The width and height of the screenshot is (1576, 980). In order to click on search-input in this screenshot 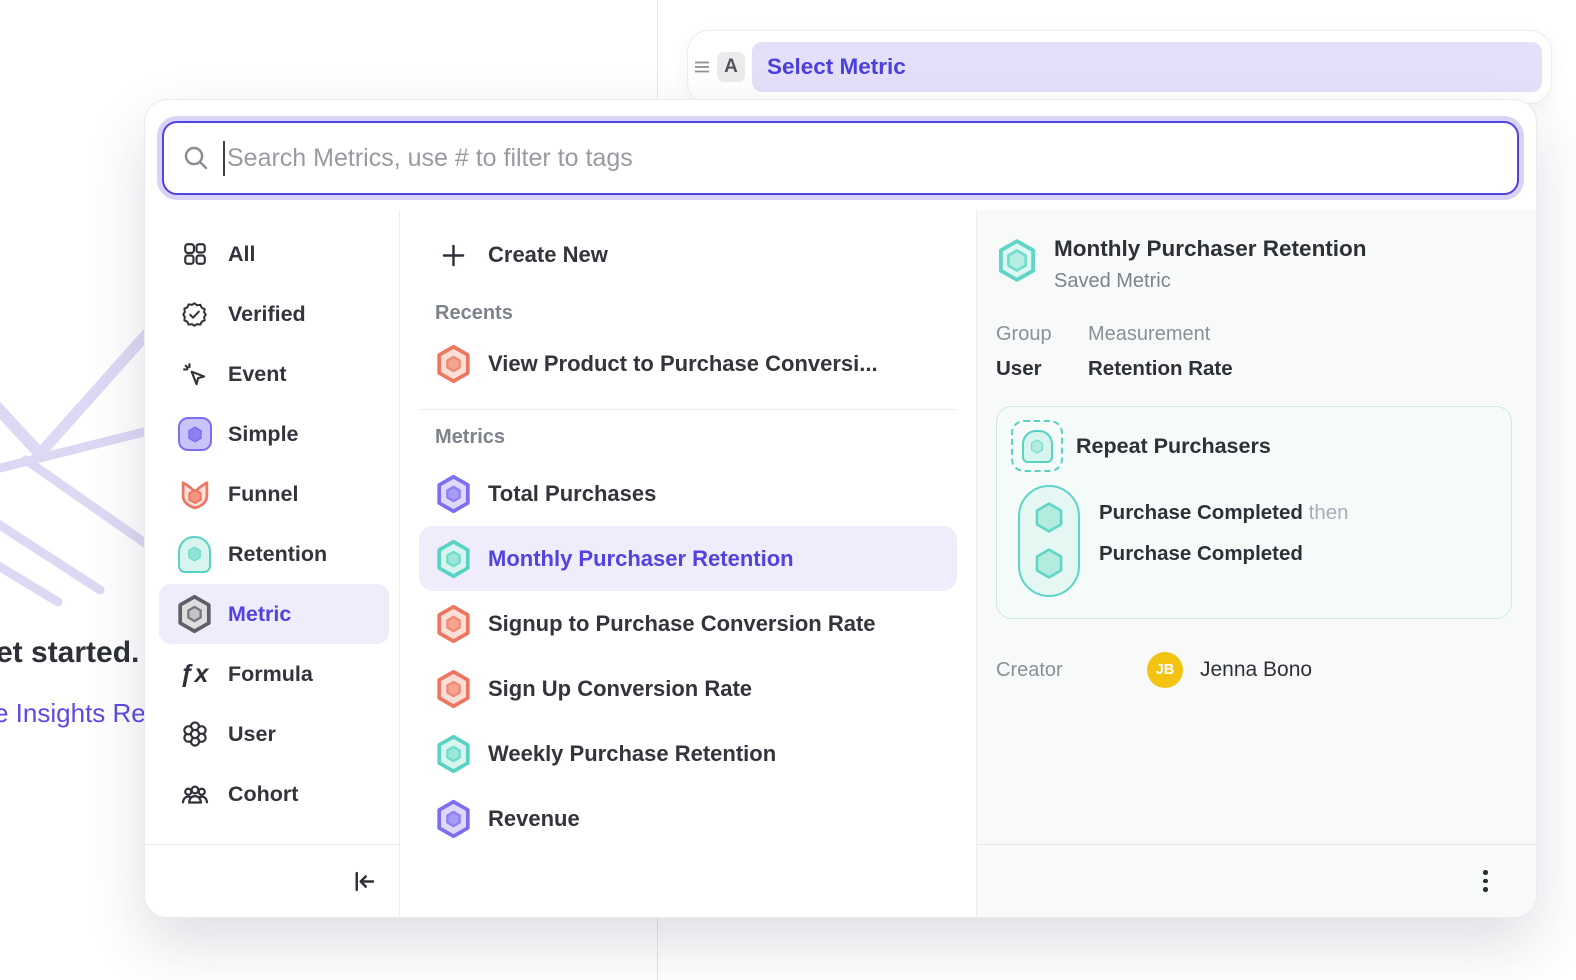, I will do `click(863, 158)`.